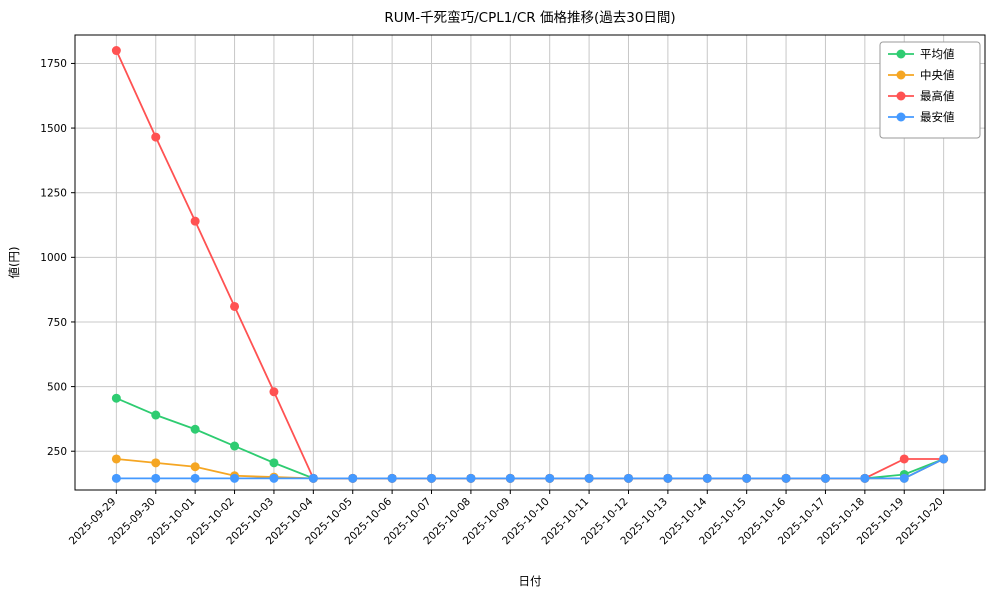 Image resolution: width=1000 pixels, height=600 pixels. What do you see at coordinates (53, 193) in the screenshot?
I see `y-tick-label: 1250` at bounding box center [53, 193].